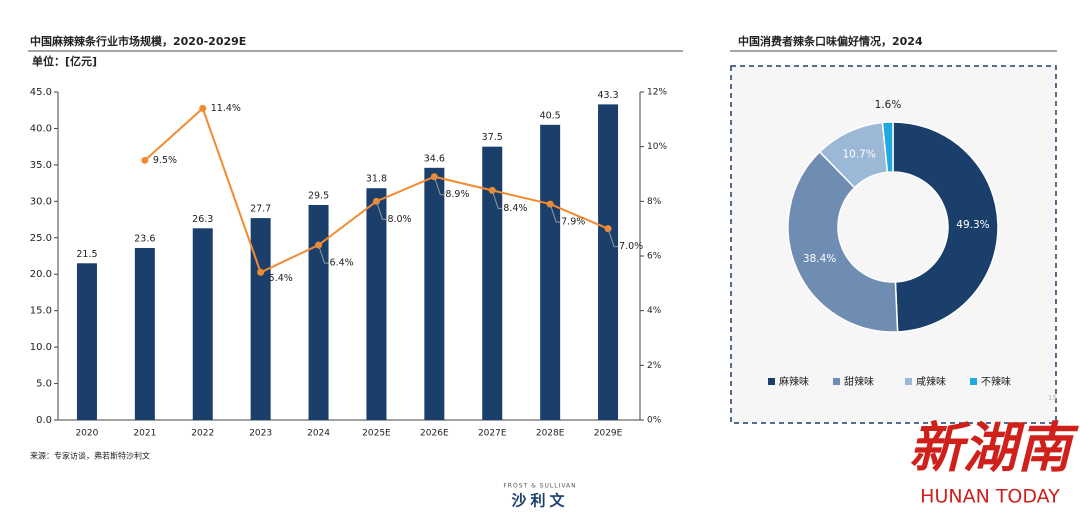 This screenshot has width=1080, height=513. Describe the element at coordinates (657, 93) in the screenshot. I see `y2-tick-label: 12%` at that location.